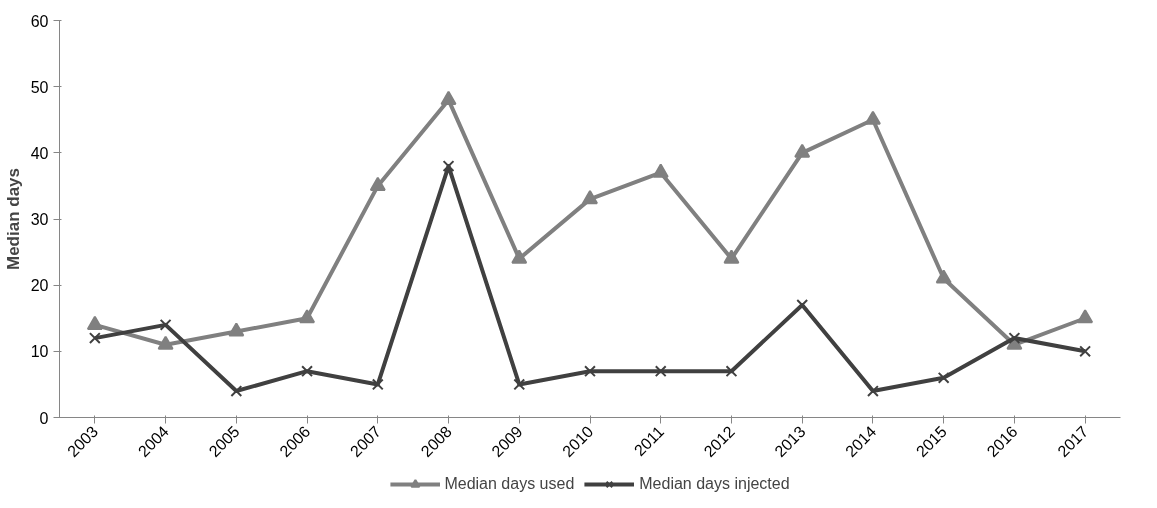 Image resolution: width=1157 pixels, height=508 pixels. I want to click on legend-label: Median days used, so click(509, 484).